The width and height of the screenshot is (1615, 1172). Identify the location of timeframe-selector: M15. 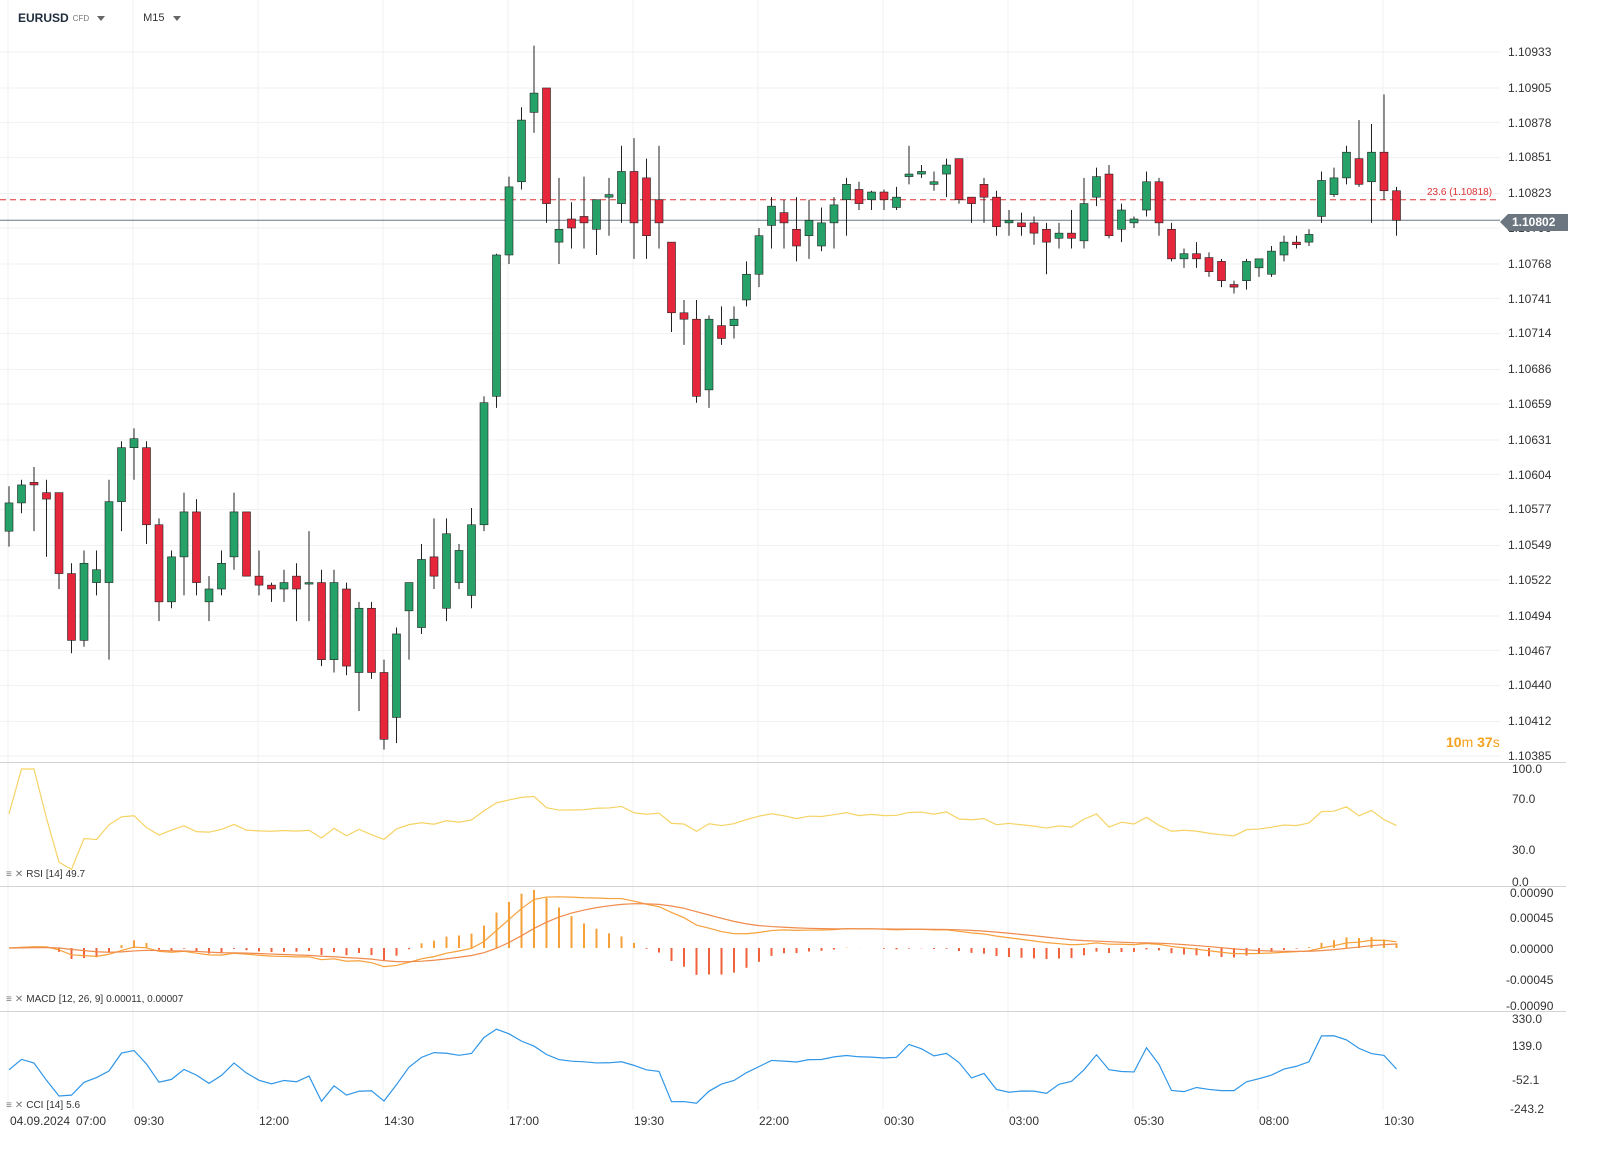
(162, 18).